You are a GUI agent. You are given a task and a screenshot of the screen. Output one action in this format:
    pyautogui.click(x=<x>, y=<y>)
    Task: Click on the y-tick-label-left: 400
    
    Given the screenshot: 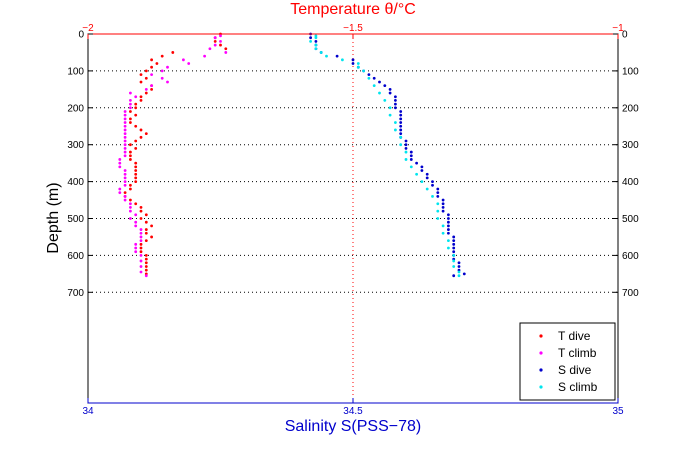 What is the action you would take?
    pyautogui.click(x=75, y=182)
    